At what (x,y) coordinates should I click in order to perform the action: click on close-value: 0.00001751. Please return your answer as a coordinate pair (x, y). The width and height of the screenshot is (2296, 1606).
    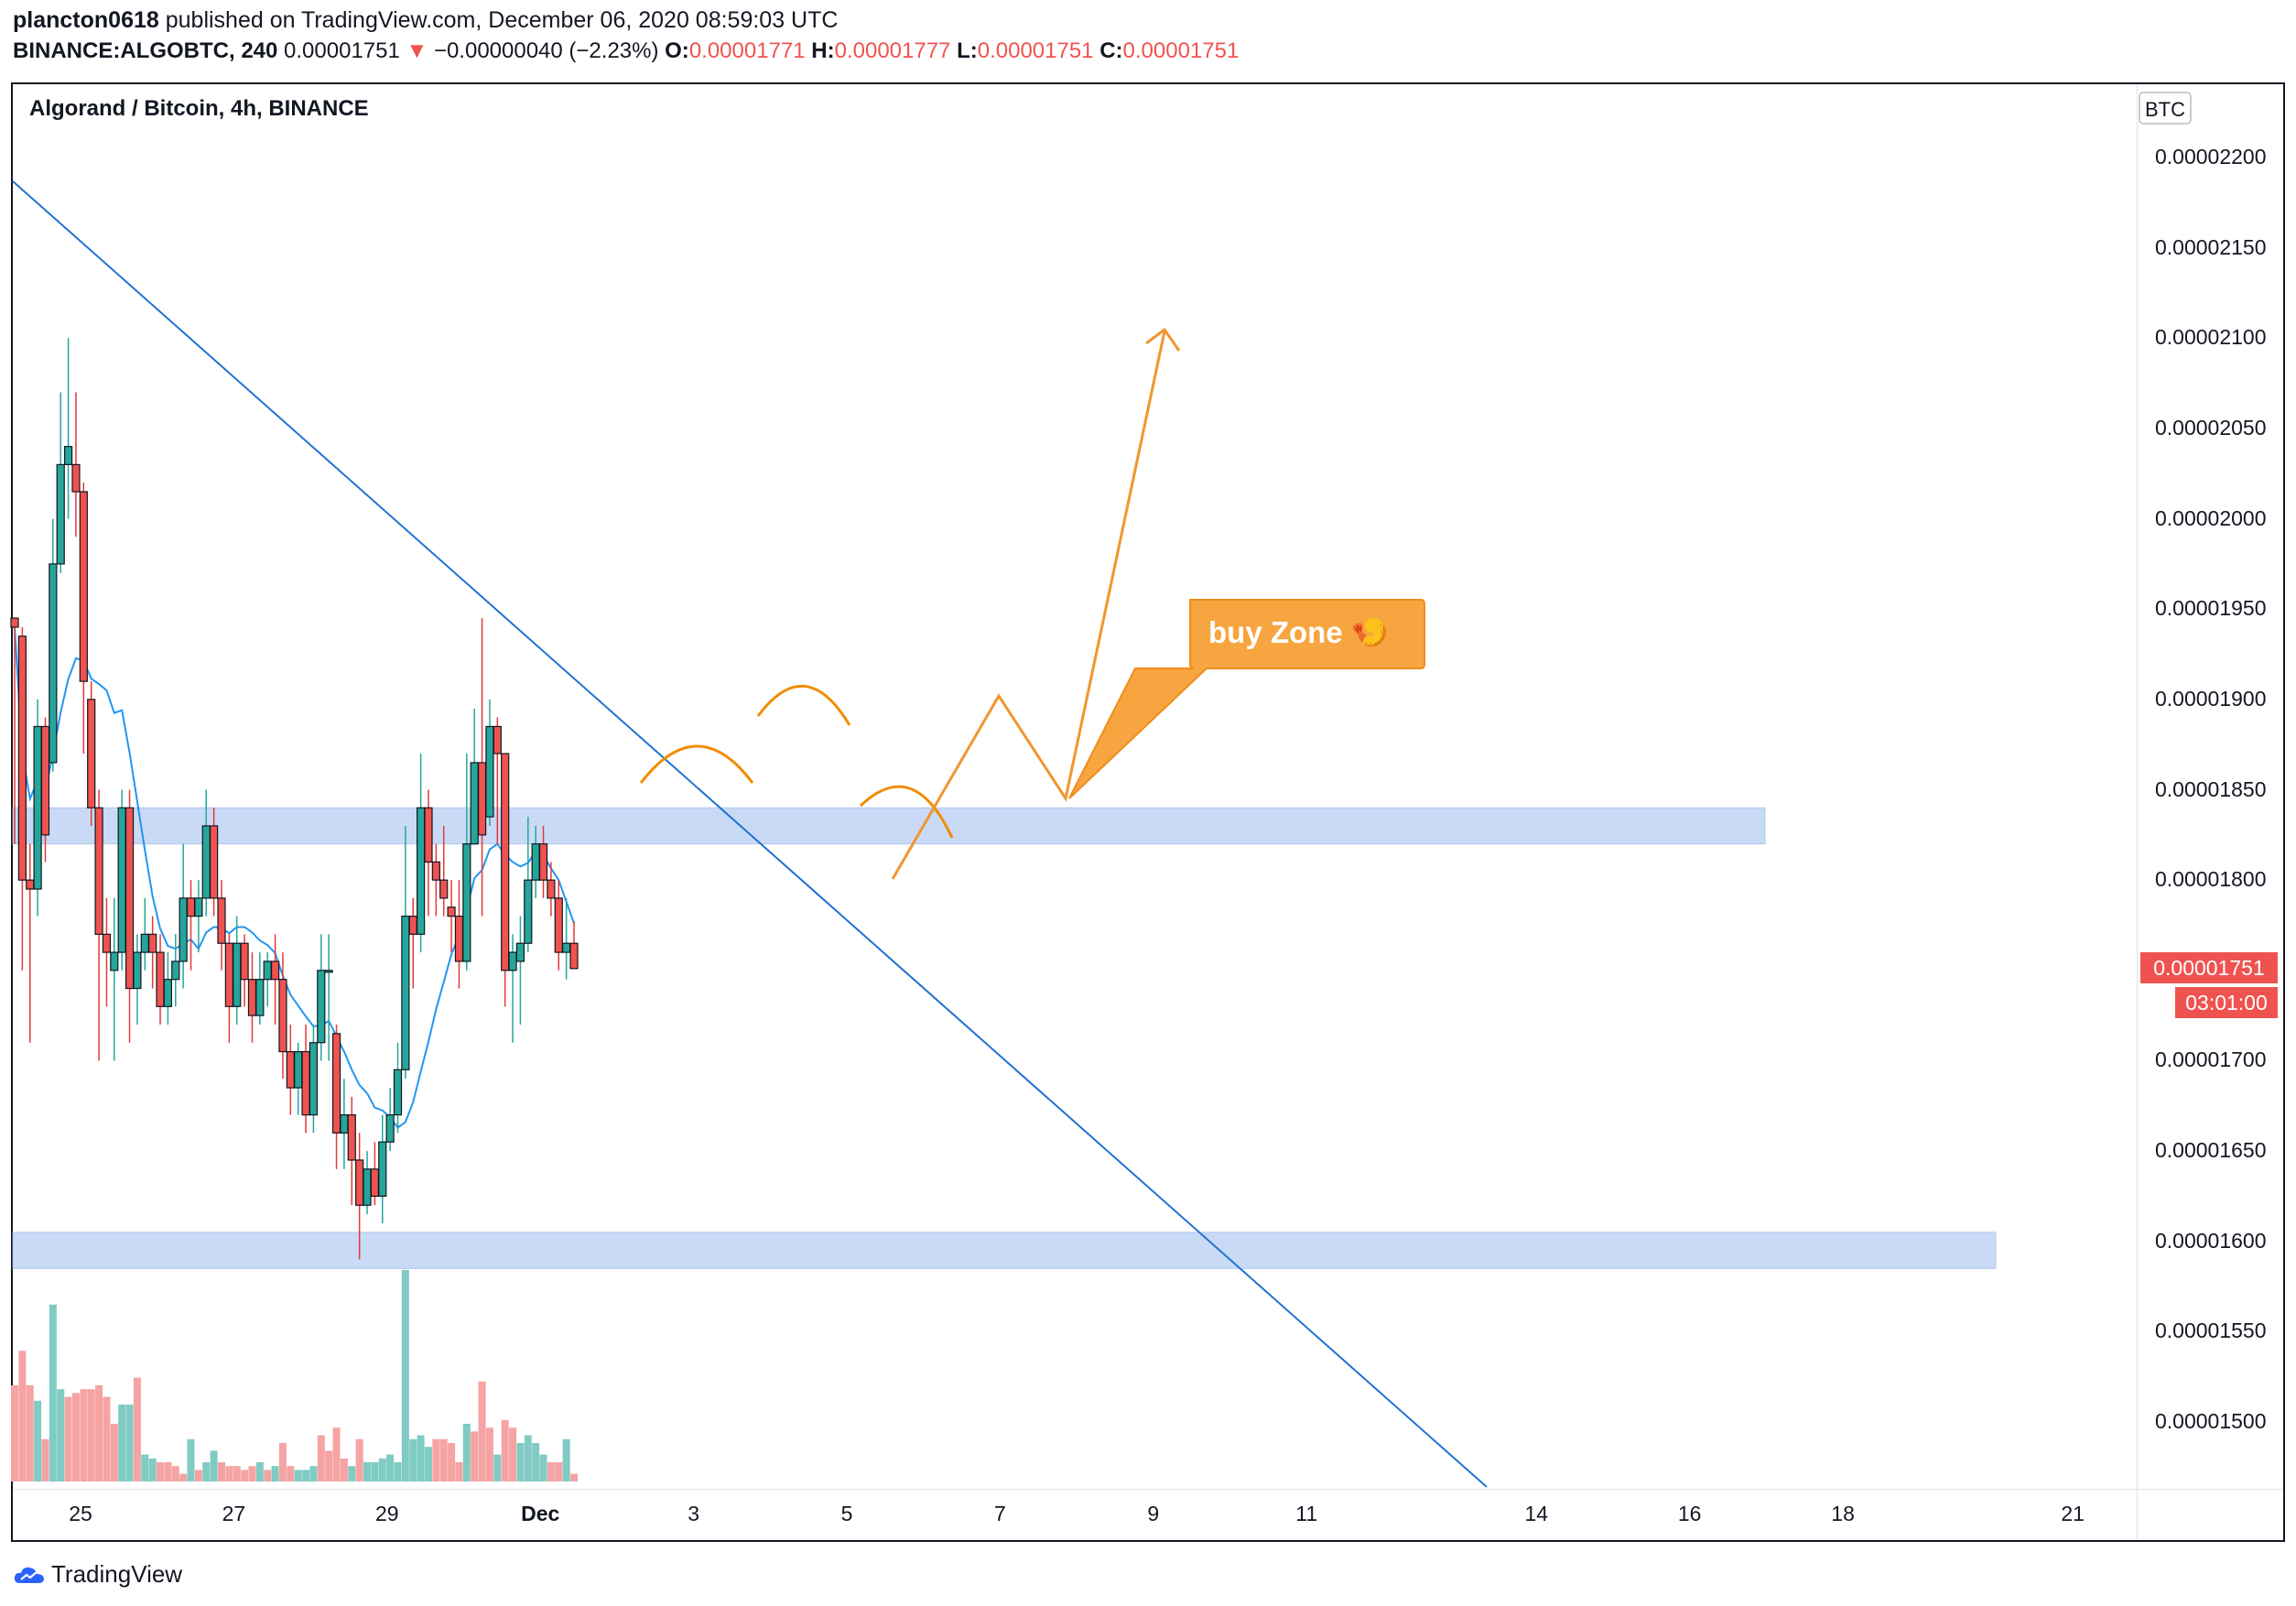
    Looking at the image, I should click on (1181, 50).